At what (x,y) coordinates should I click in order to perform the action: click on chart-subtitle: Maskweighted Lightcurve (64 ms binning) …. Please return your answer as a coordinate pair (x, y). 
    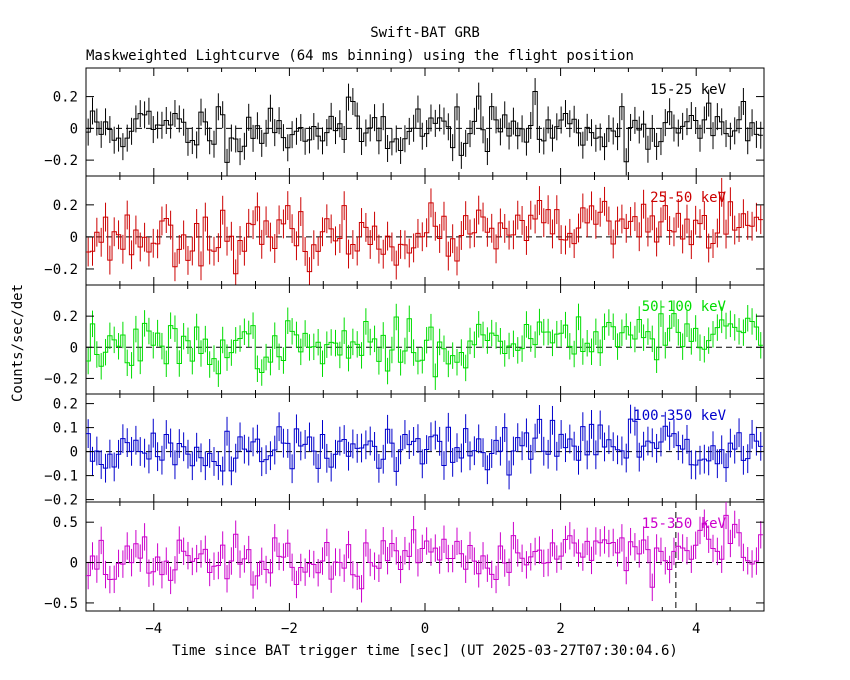
    Looking at the image, I should click on (360, 56).